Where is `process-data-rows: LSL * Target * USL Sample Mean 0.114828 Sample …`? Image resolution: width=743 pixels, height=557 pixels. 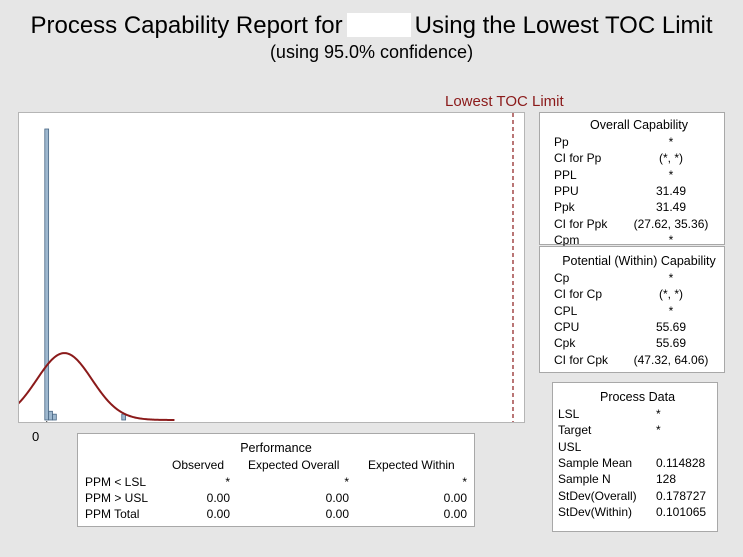 process-data-rows: LSL * Target * USL Sample Mean 0.114828 Sample … is located at coordinates (637, 463).